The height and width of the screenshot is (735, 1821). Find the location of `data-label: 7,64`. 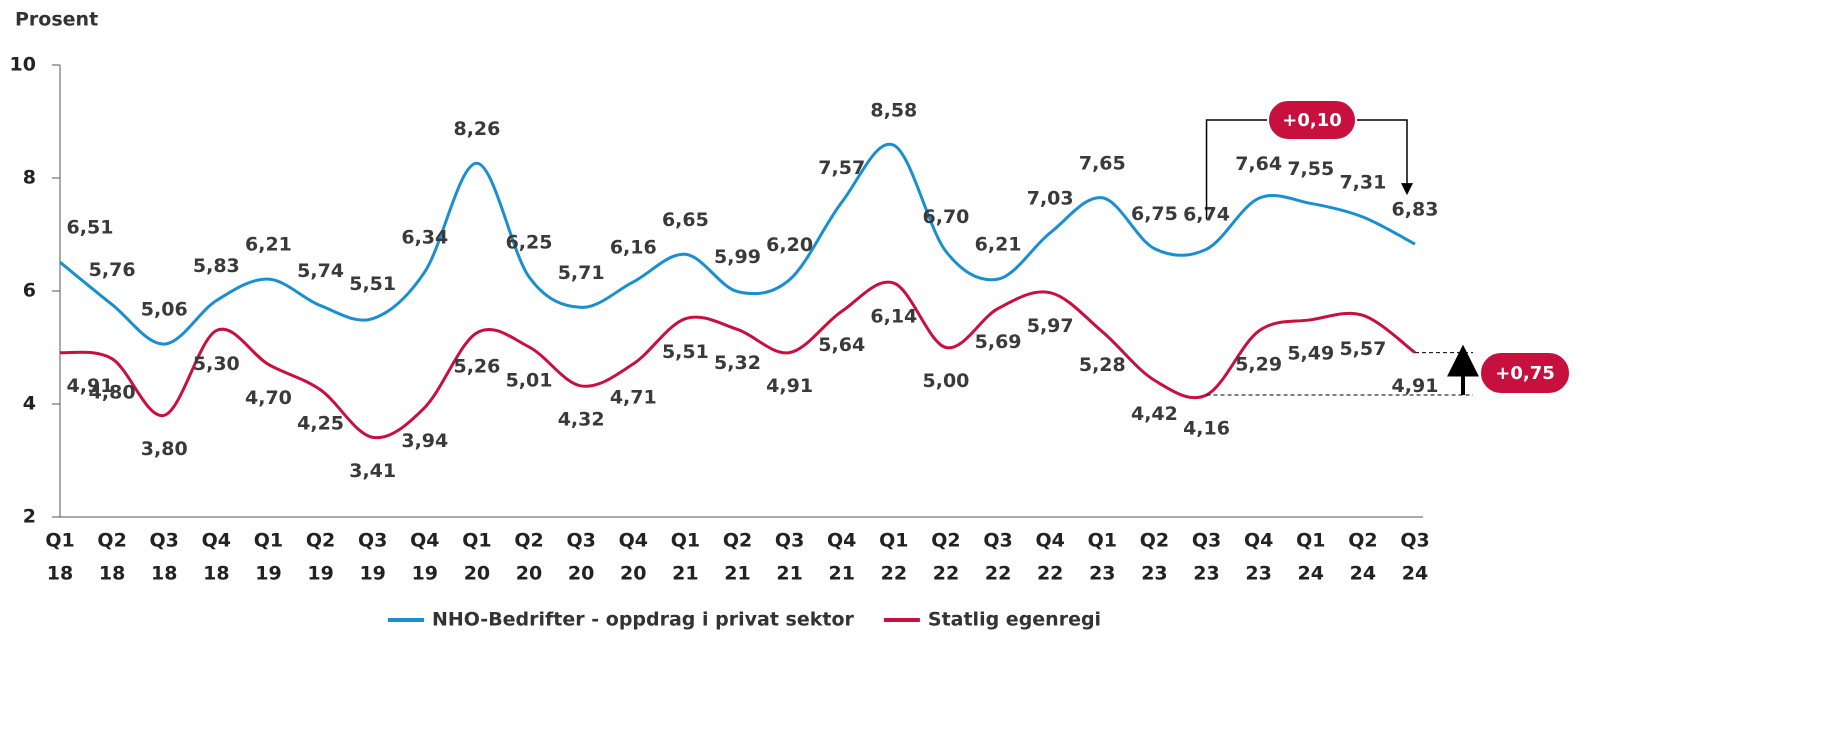

data-label: 7,64 is located at coordinates (1258, 164).